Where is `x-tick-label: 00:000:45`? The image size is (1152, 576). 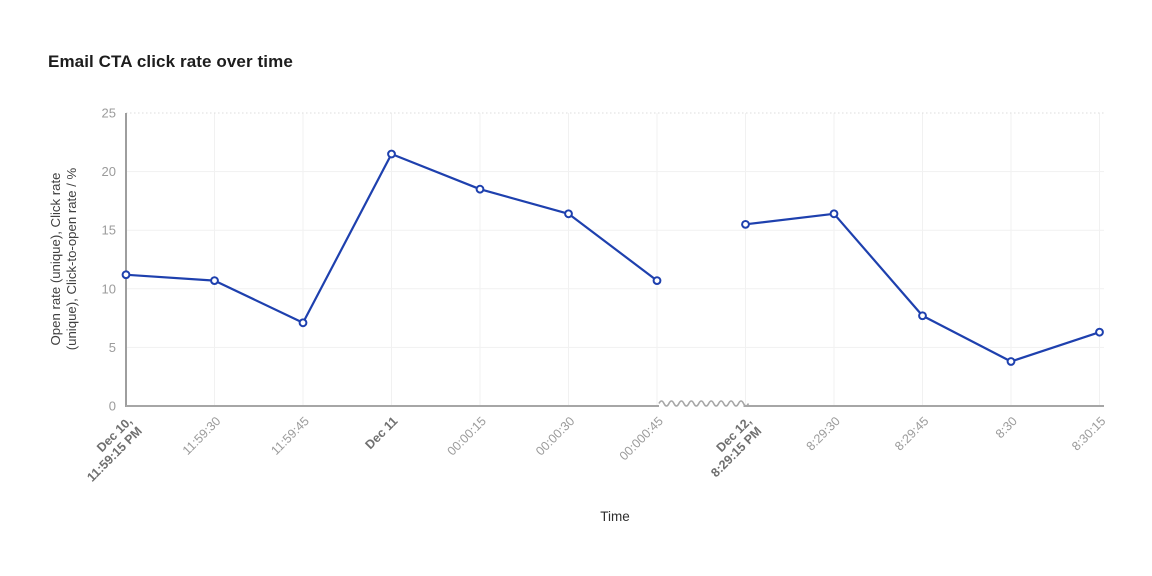 x-tick-label: 00:000:45 is located at coordinates (641, 438).